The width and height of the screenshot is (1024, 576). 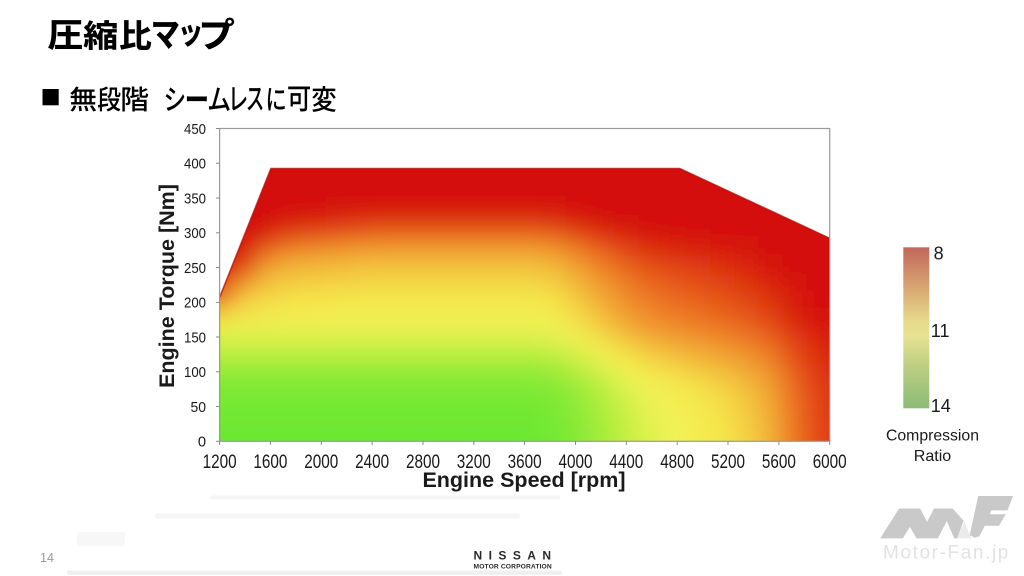 I want to click on svg-text: 150, so click(x=195, y=338).